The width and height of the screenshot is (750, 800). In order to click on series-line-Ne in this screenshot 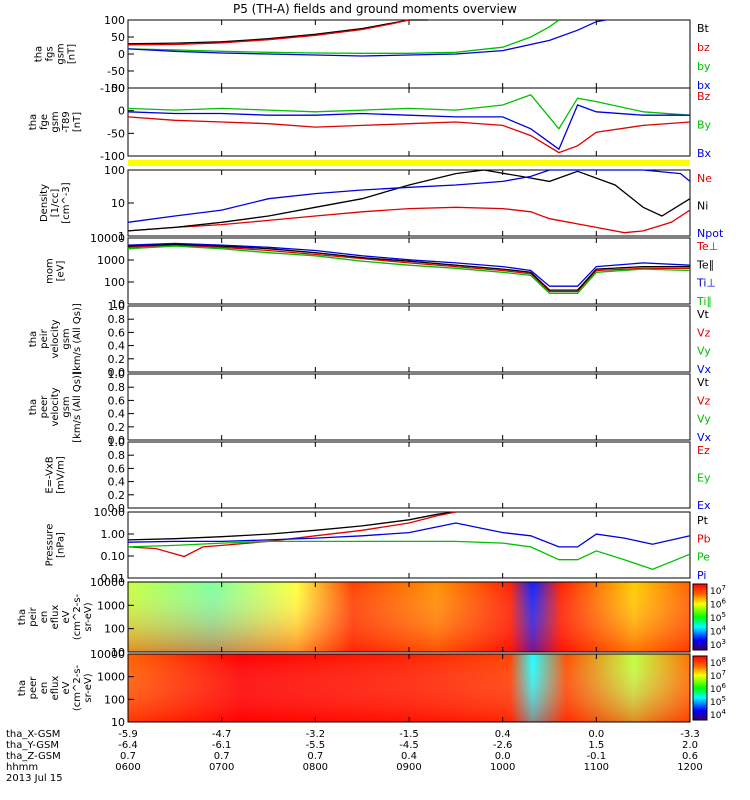, I will do `click(409, 220)`.